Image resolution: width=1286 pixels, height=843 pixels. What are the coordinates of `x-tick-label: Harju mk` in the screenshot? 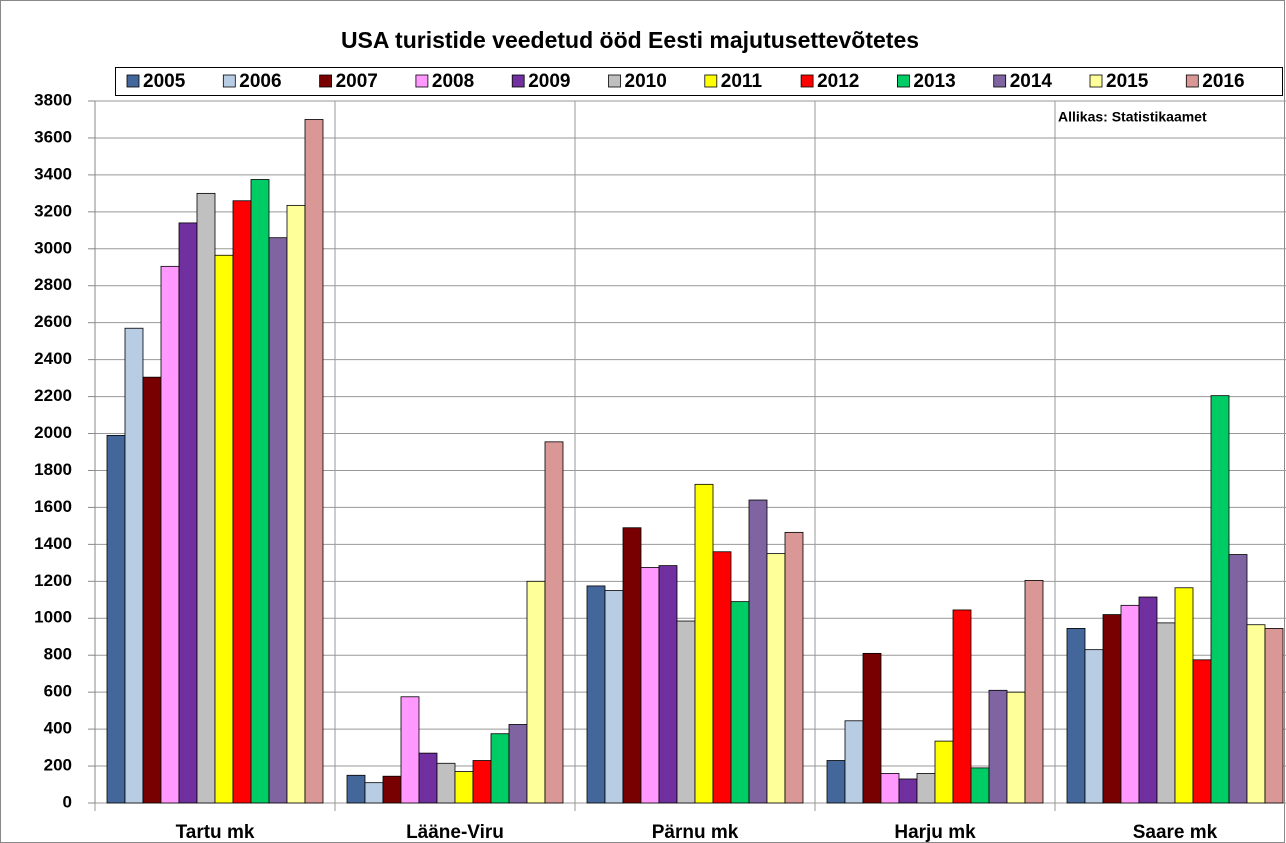 It's located at (935, 832).